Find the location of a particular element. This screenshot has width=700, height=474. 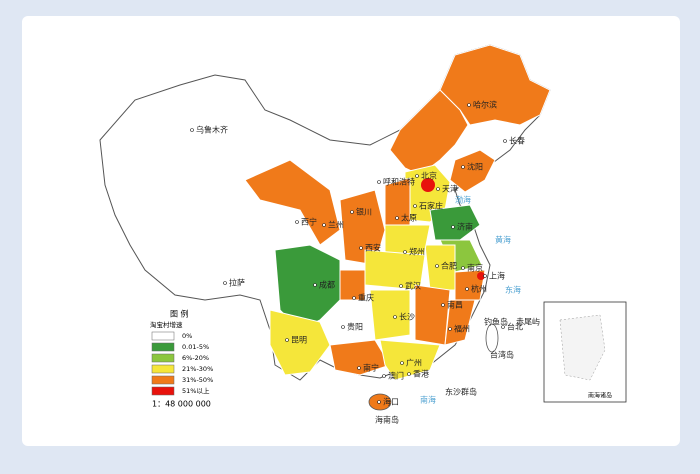

city-label: 济南 is located at coordinates (465, 227).